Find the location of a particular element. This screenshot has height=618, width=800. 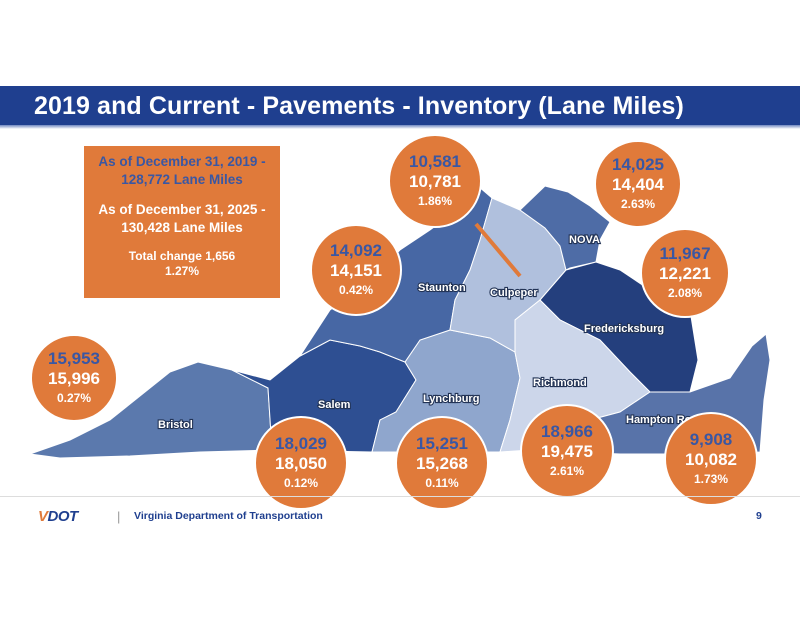

bubble-fredericksburg-2019: 11,967 is located at coordinates (685, 253).